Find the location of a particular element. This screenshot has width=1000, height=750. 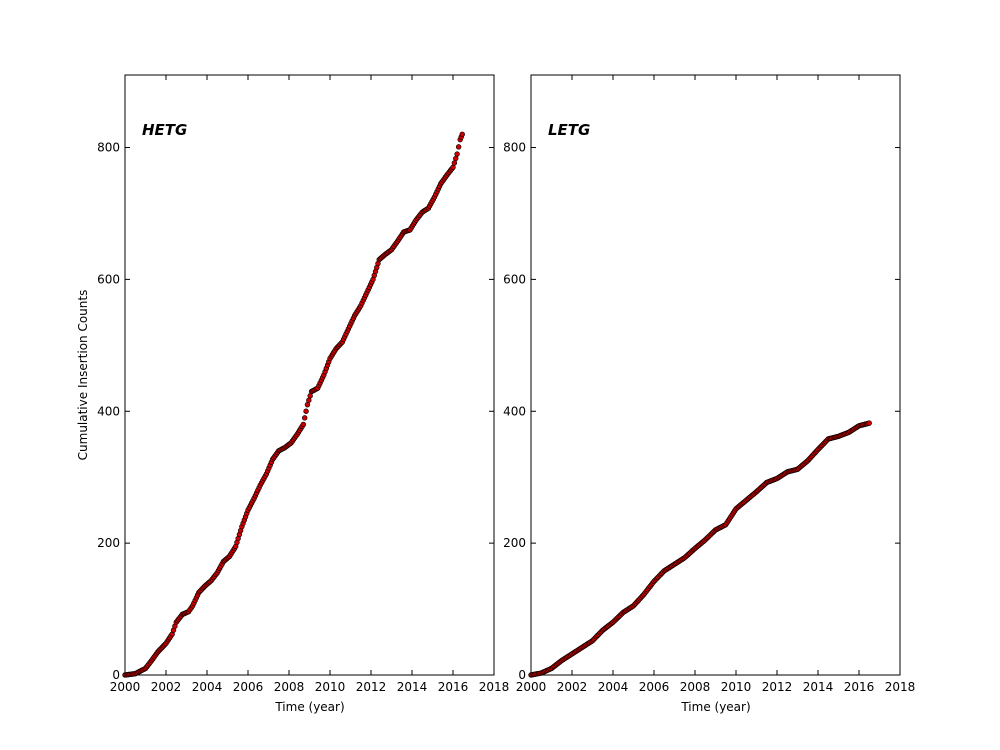

x-tick-label-letg: 2012 is located at coordinates (777, 687).